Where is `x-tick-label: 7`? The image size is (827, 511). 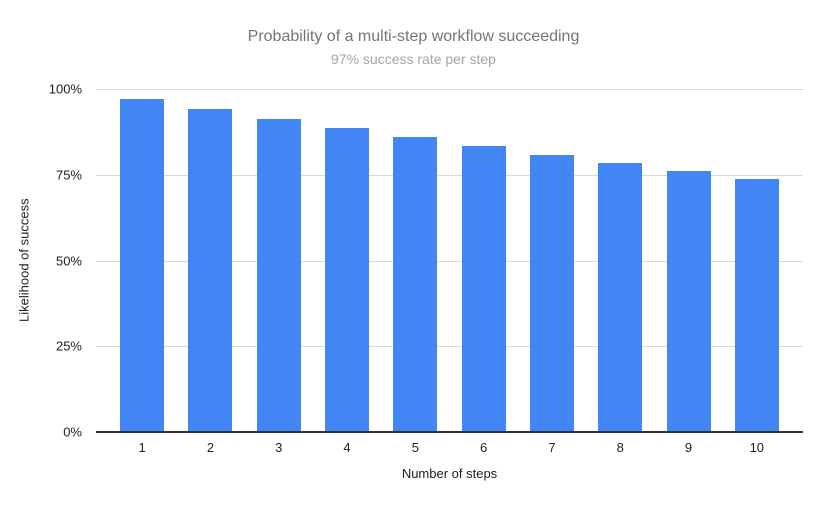
x-tick-label: 7 is located at coordinates (552, 447).